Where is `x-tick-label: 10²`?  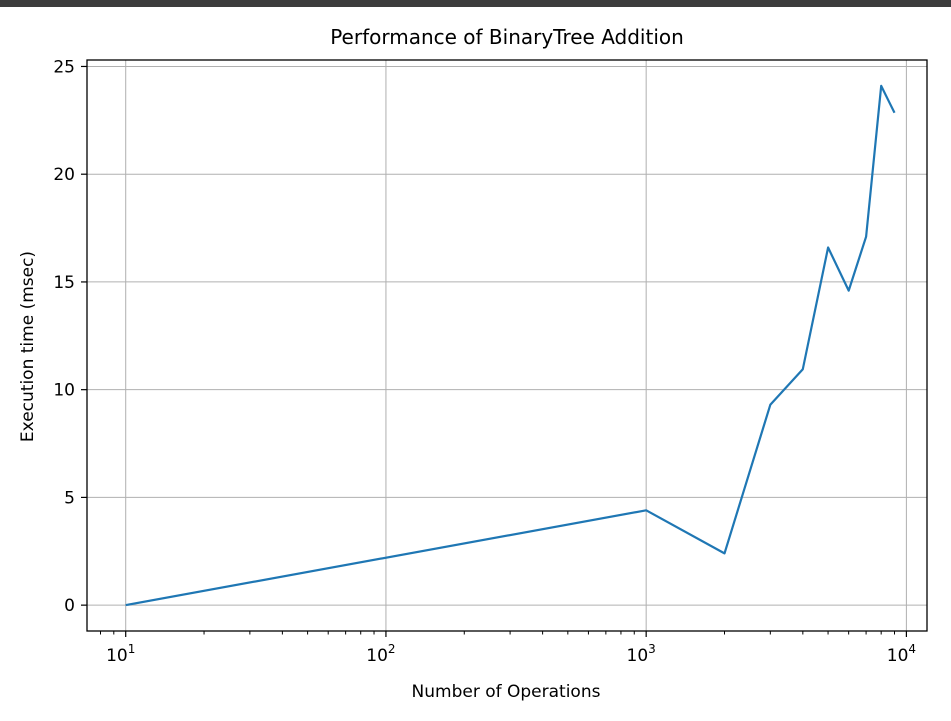
x-tick-label: 10² is located at coordinates (380, 654).